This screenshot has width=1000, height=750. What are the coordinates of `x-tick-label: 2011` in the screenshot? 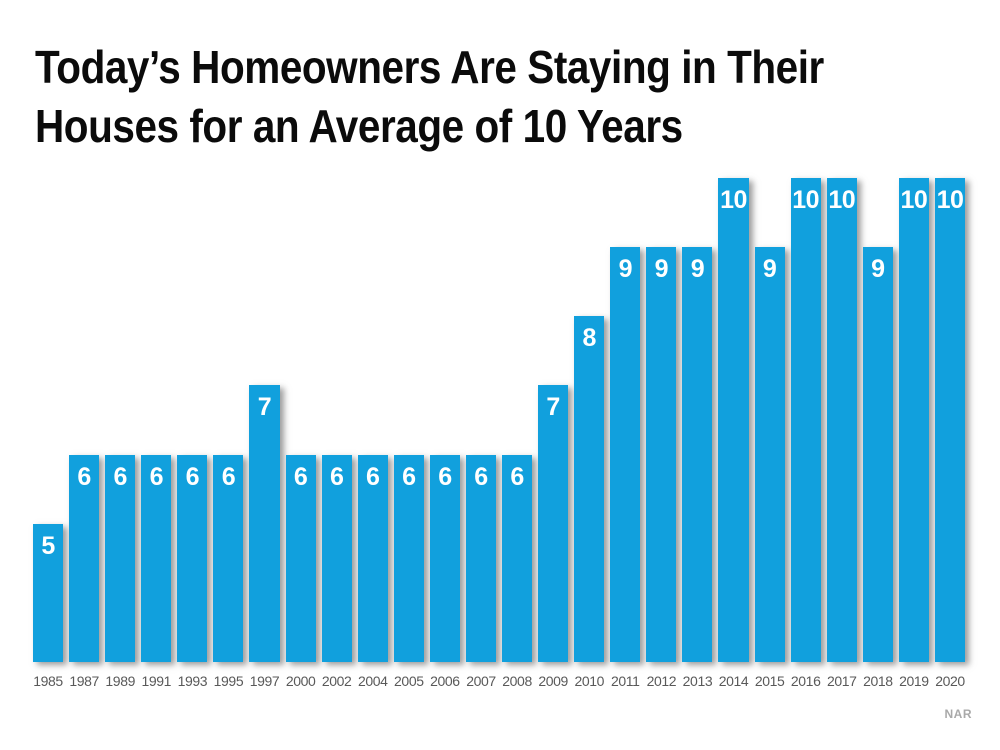 It's located at (625, 681).